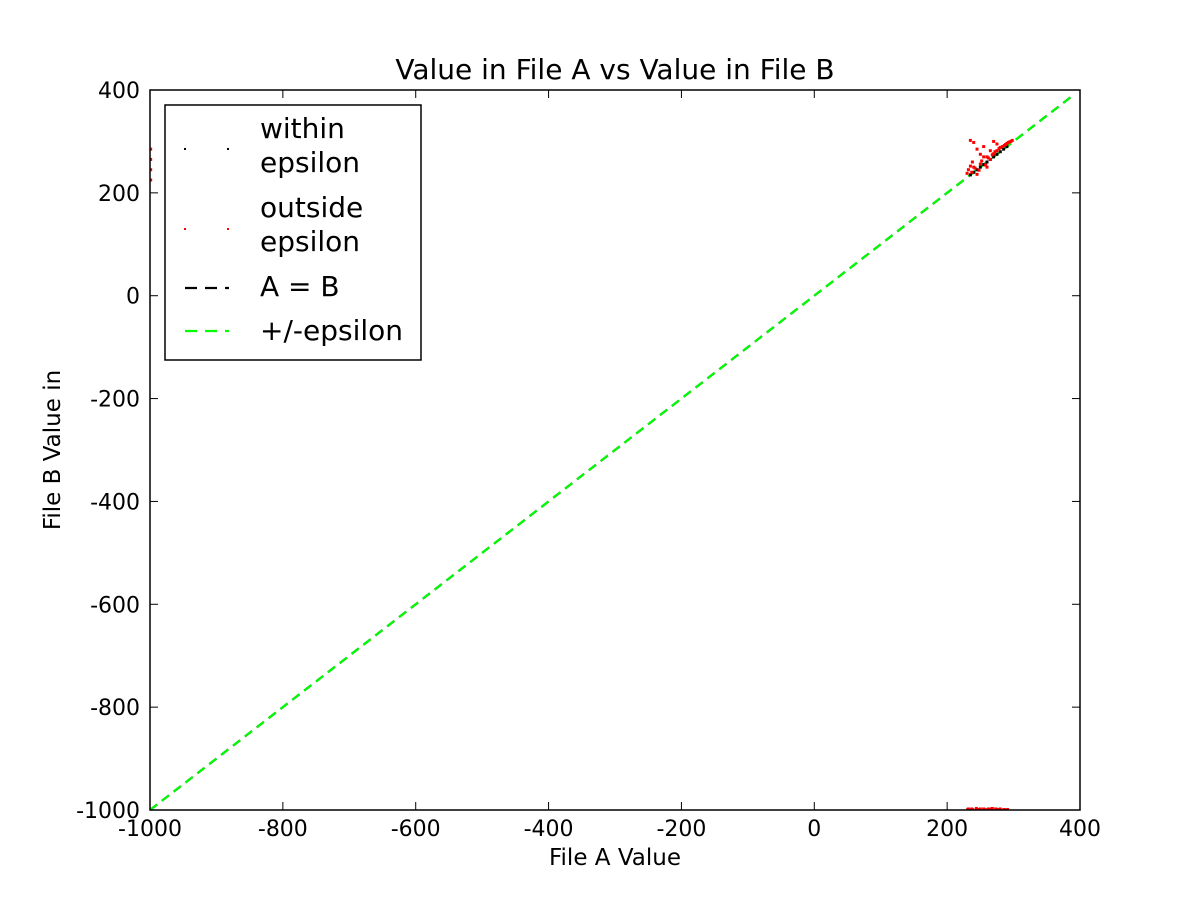 This screenshot has height=900, width=1200. Describe the element at coordinates (1080, 829) in the screenshot. I see `x-tick-label: 400` at that location.